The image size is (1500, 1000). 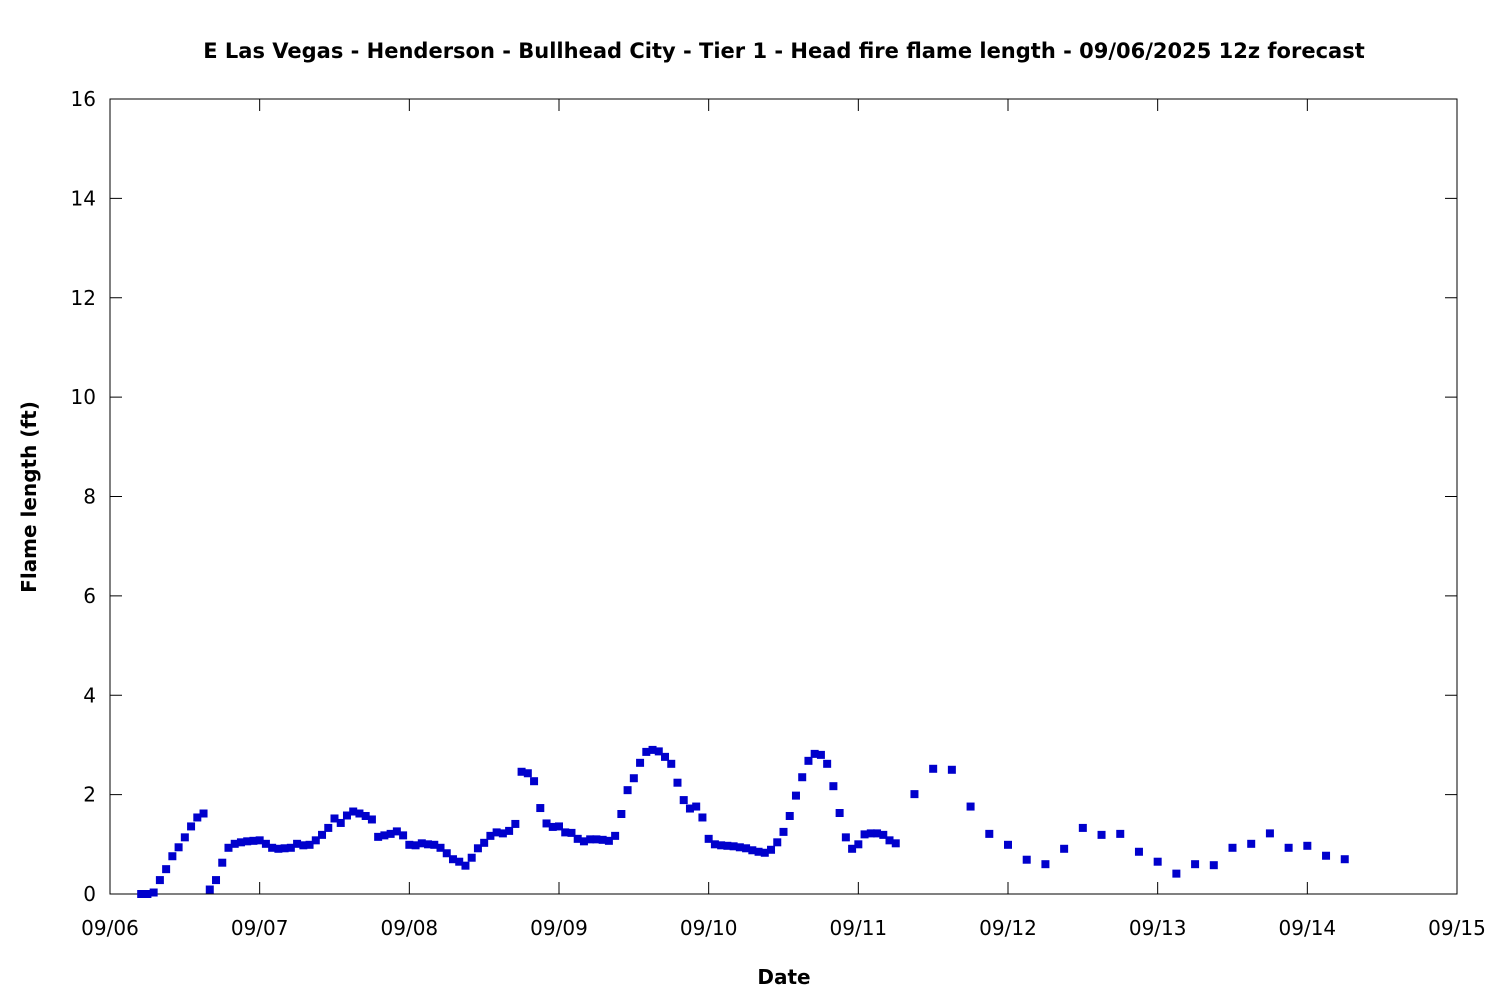 I want to click on x-tick-label: 09/14, so click(x=1308, y=928).